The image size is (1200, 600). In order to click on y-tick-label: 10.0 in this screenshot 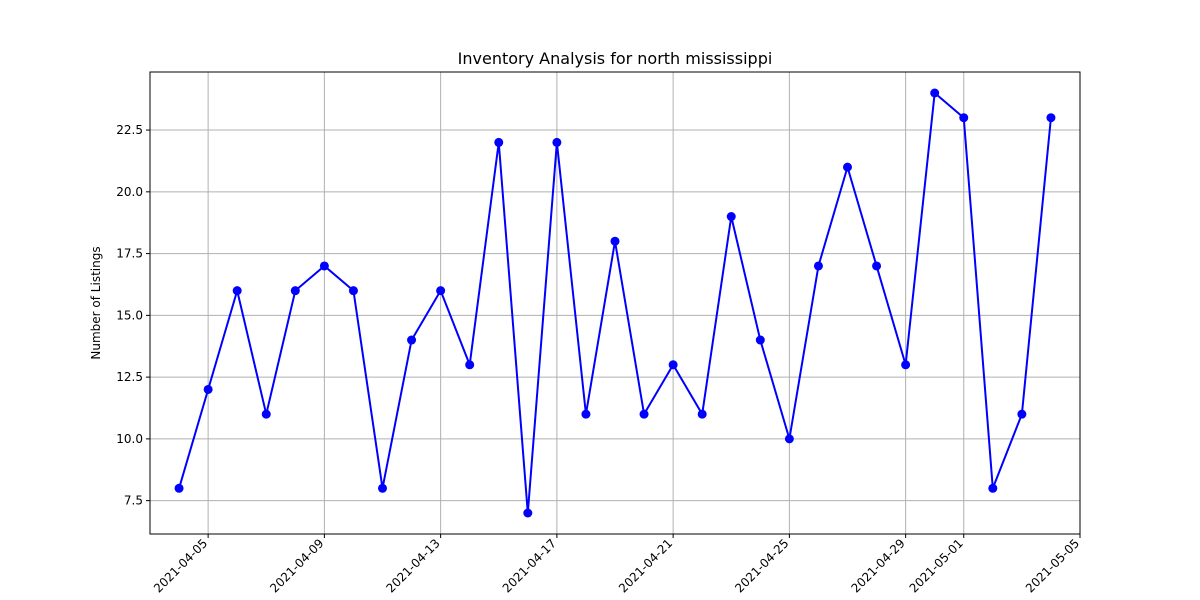, I will do `click(129, 439)`.